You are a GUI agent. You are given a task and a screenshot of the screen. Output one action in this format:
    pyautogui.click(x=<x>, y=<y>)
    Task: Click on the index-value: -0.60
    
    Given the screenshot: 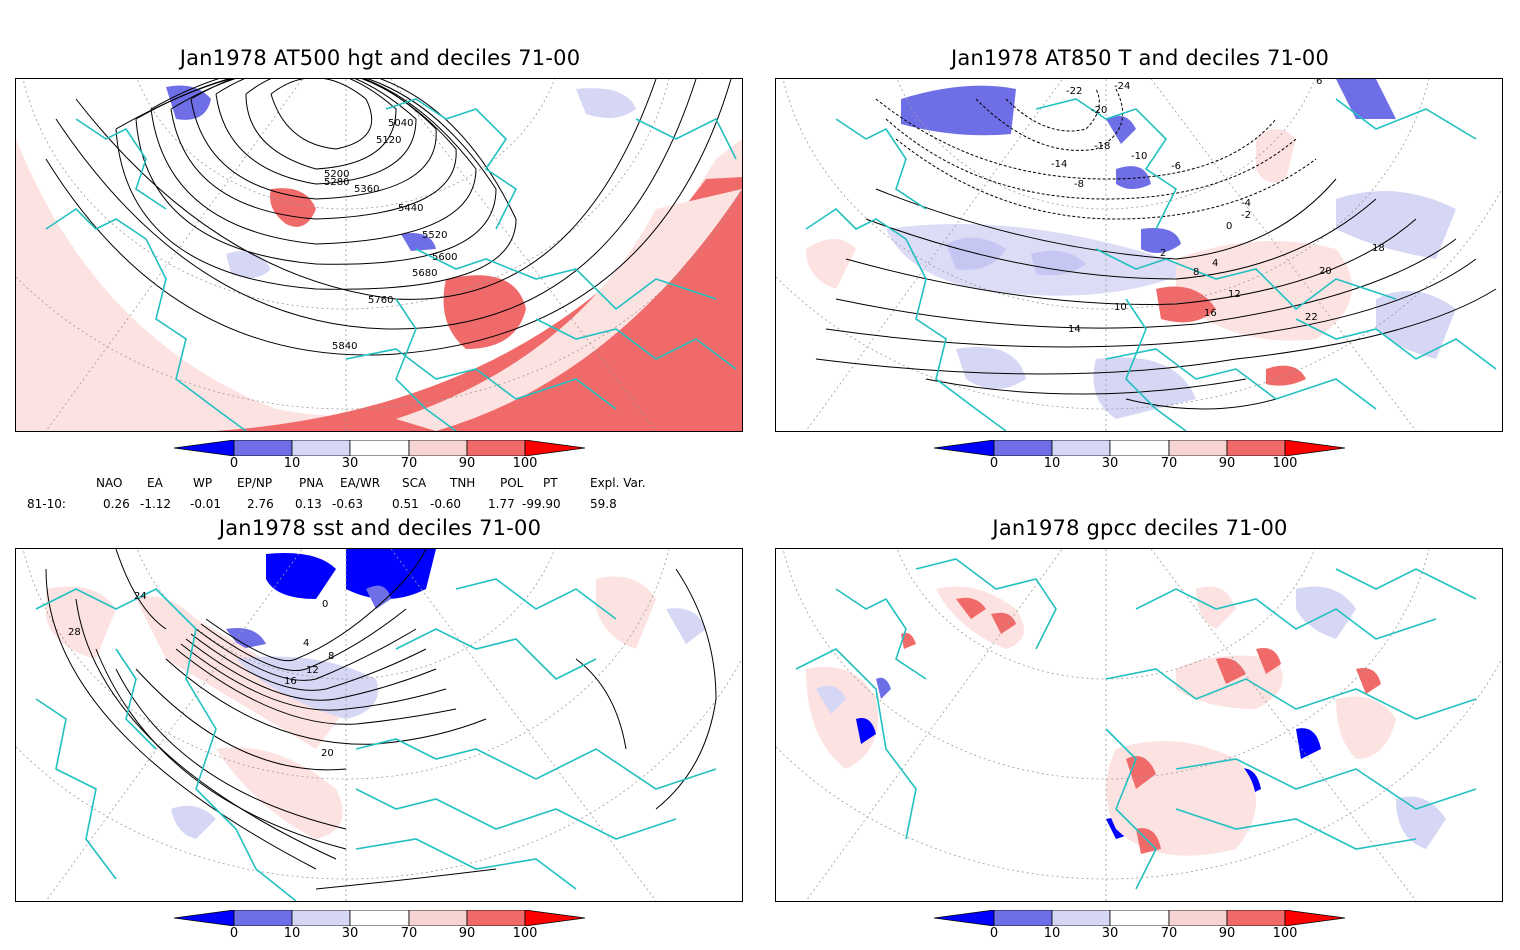 What is the action you would take?
    pyautogui.click(x=446, y=504)
    